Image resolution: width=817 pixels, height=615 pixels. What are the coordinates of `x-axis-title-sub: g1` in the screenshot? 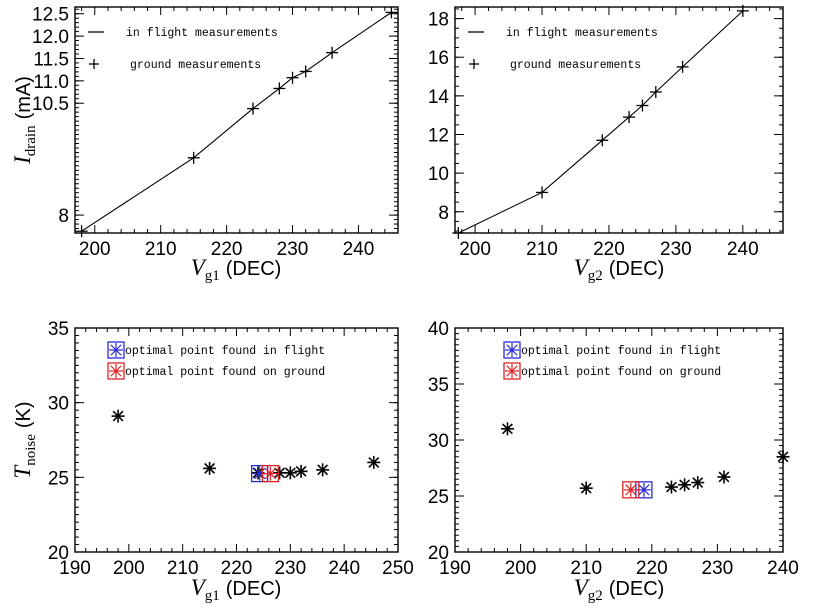 It's located at (212, 276).